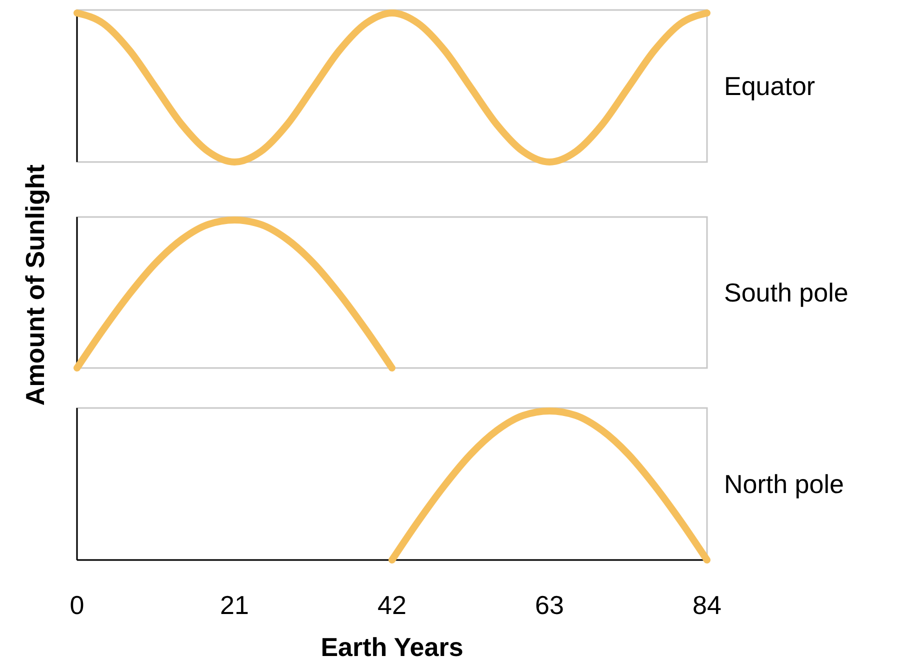  What do you see at coordinates (770, 86) in the screenshot?
I see `text: Equator` at bounding box center [770, 86].